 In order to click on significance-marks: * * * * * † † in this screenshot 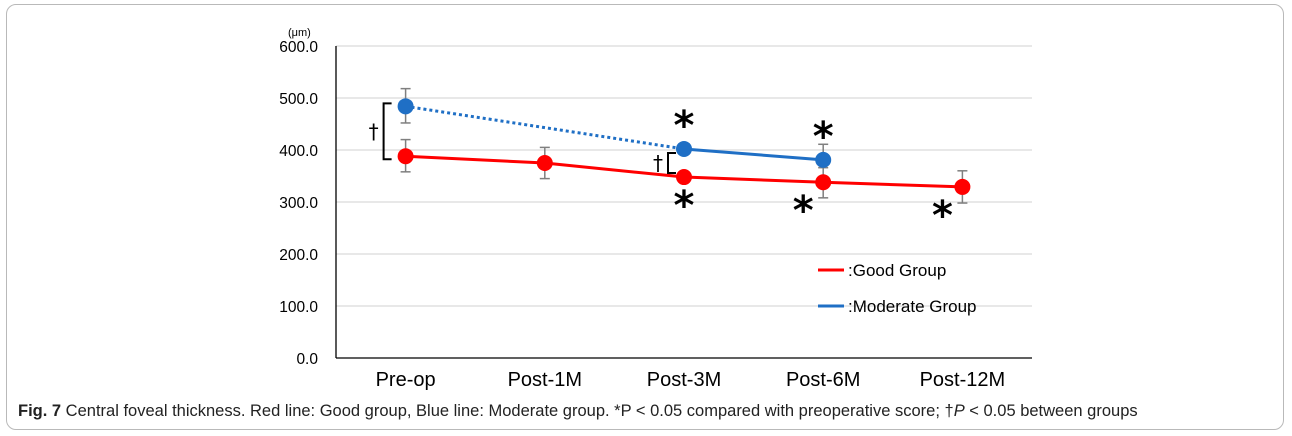, I will do `click(661, 170)`.